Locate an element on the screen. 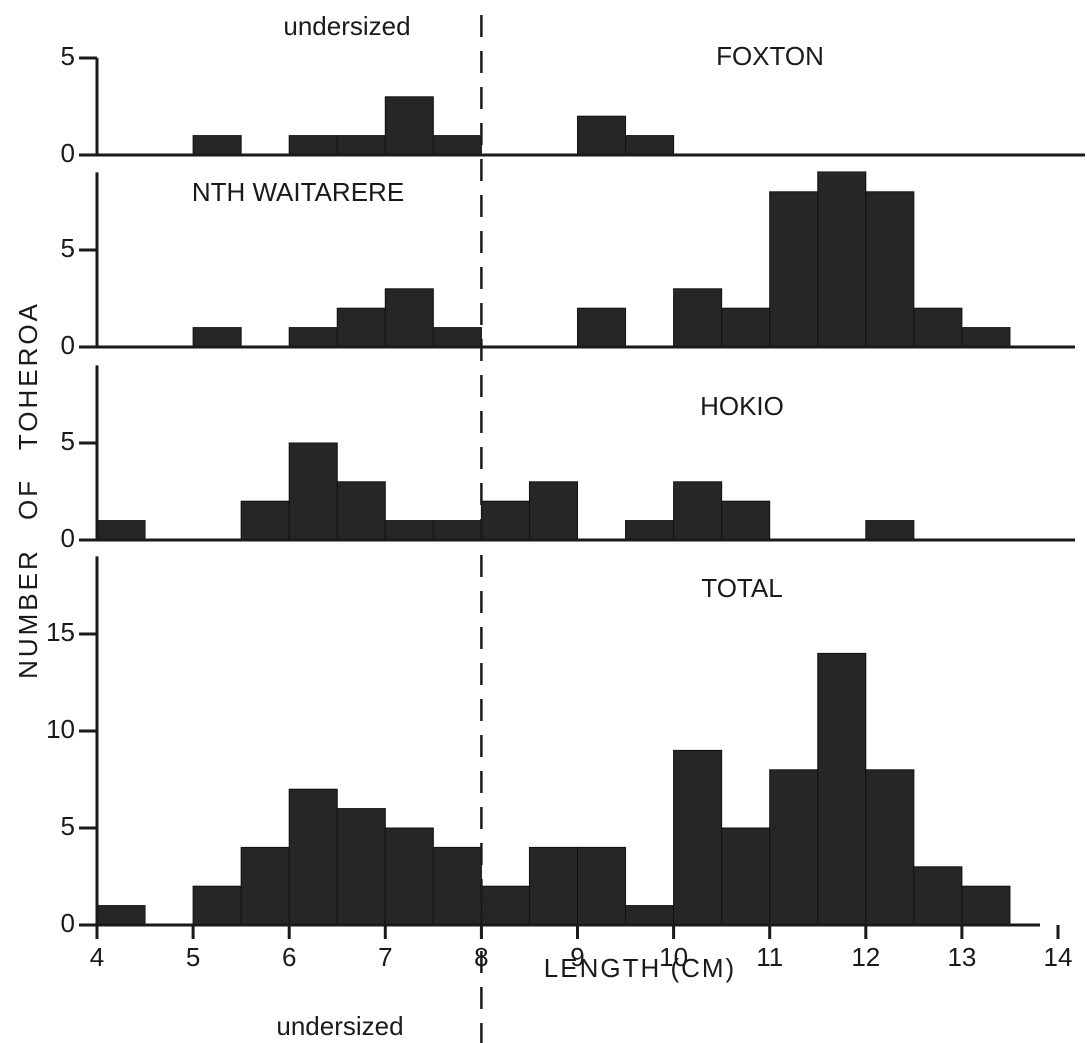  y-axis-label: NUMBER OF TOHEROA is located at coordinates (28, 490).